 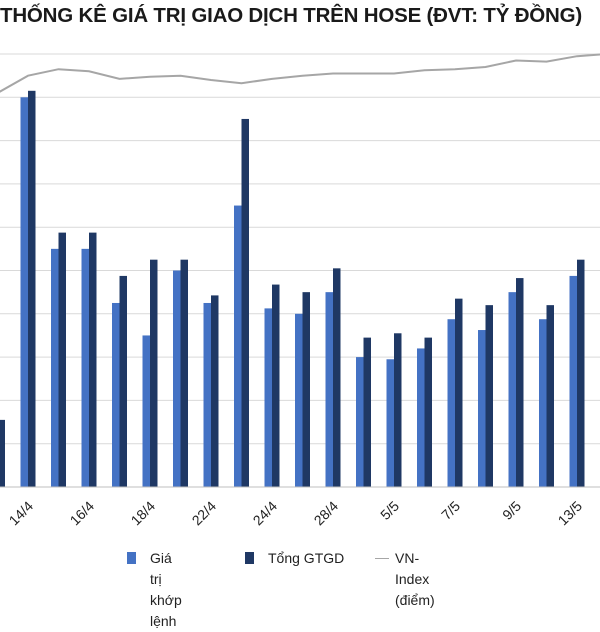 What do you see at coordinates (21, 513) in the screenshot?
I see `x-tick-label: 14/4` at bounding box center [21, 513].